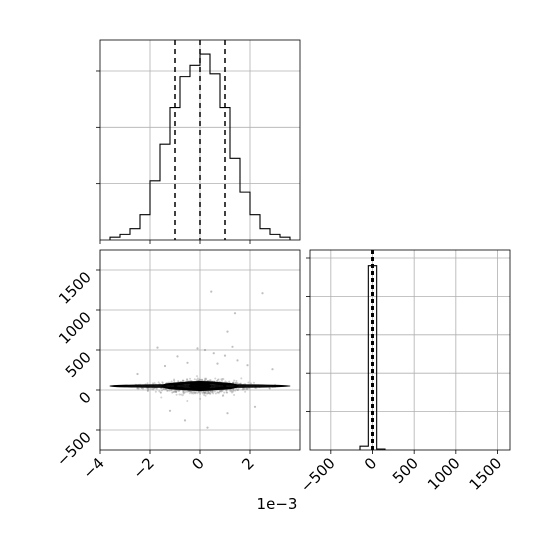  I want to click on x-tick-label: −500, so click(318, 475).